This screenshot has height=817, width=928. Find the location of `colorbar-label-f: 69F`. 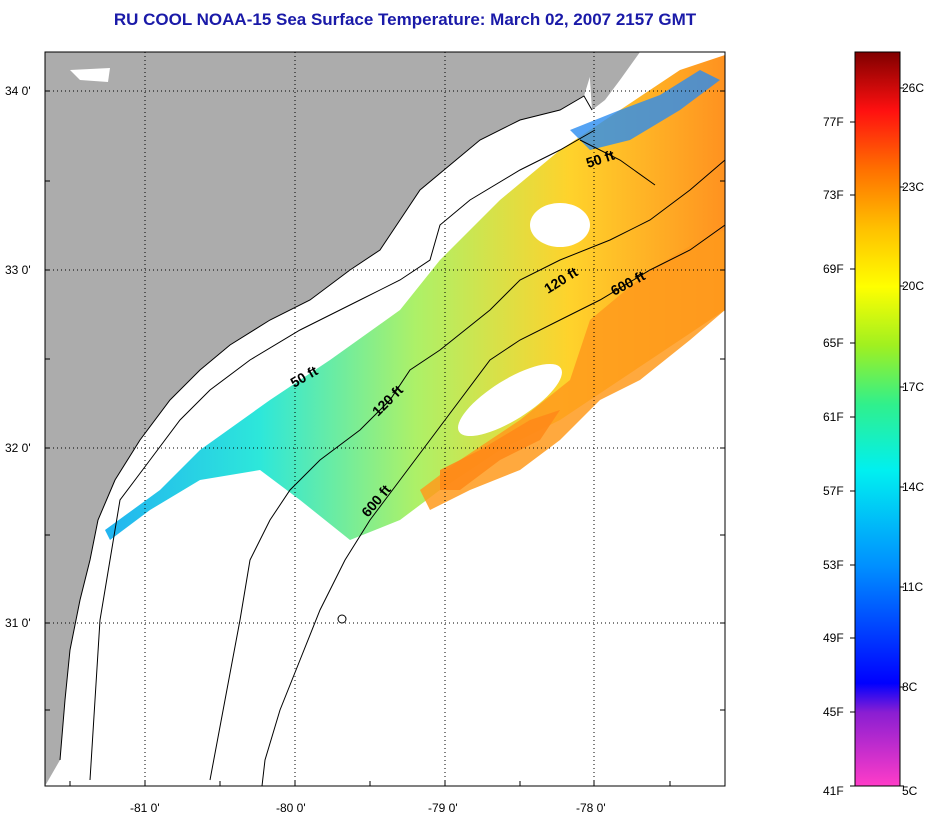

colorbar-label-f: 69F is located at coordinates (833, 269).